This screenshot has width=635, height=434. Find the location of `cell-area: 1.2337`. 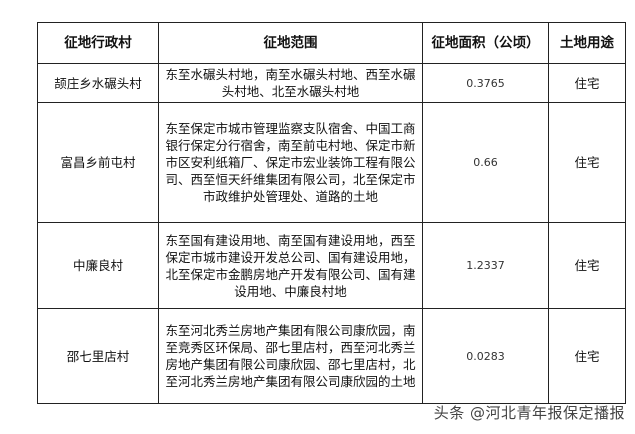

cell-area: 1.2337 is located at coordinates (485, 265).